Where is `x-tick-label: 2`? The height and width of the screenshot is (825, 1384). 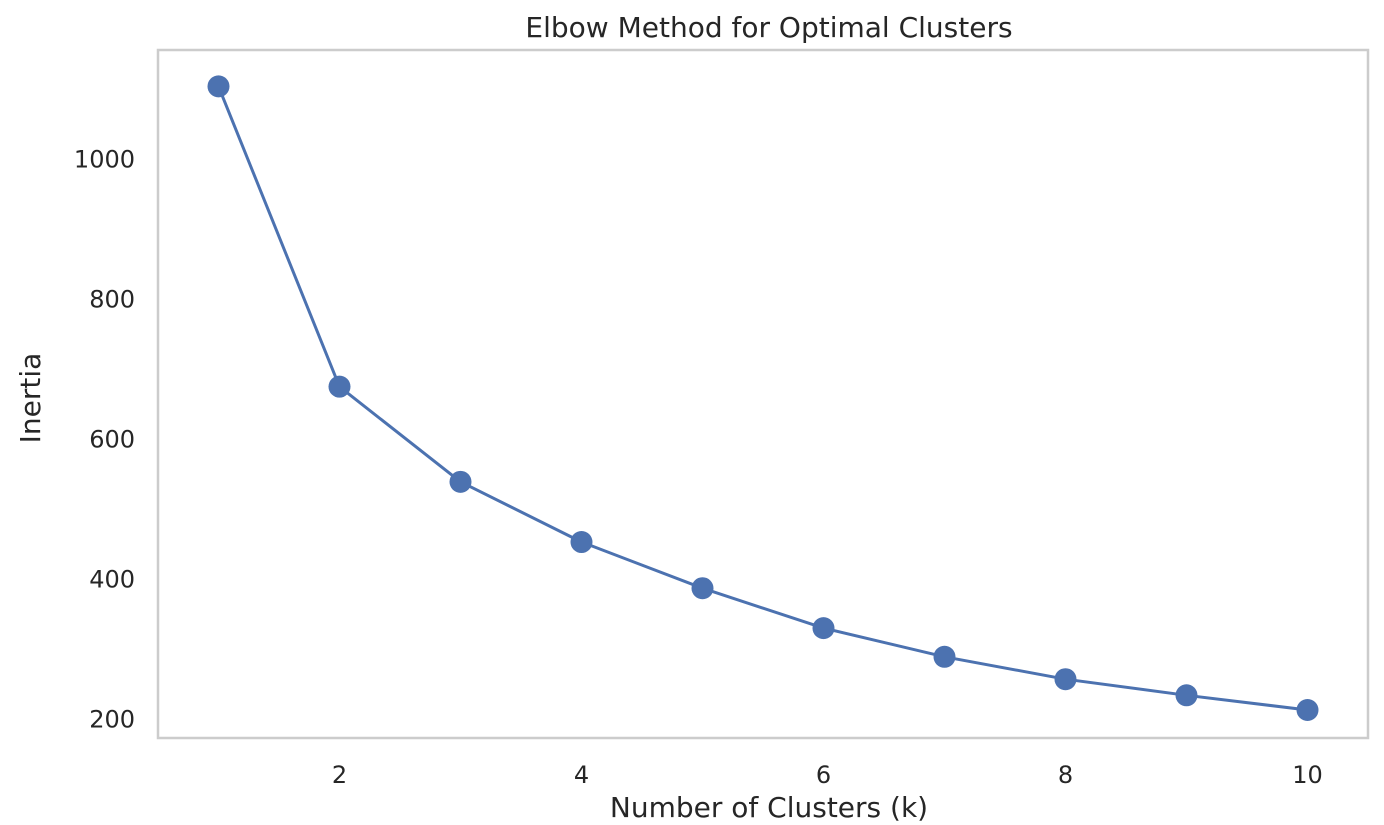 x-tick-label: 2 is located at coordinates (339, 775).